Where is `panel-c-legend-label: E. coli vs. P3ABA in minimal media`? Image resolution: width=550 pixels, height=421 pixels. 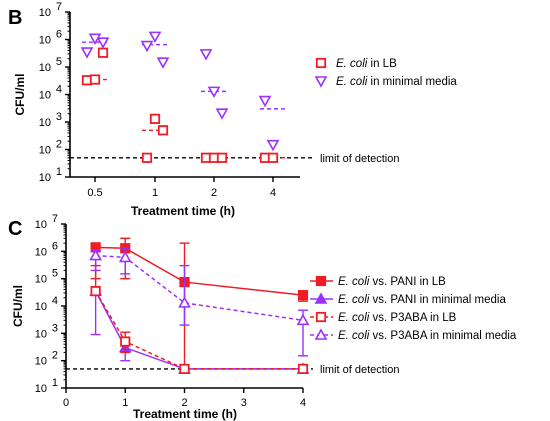
panel-c-legend-label: E. coli vs. P3ABA in minimal media is located at coordinates (427, 336).